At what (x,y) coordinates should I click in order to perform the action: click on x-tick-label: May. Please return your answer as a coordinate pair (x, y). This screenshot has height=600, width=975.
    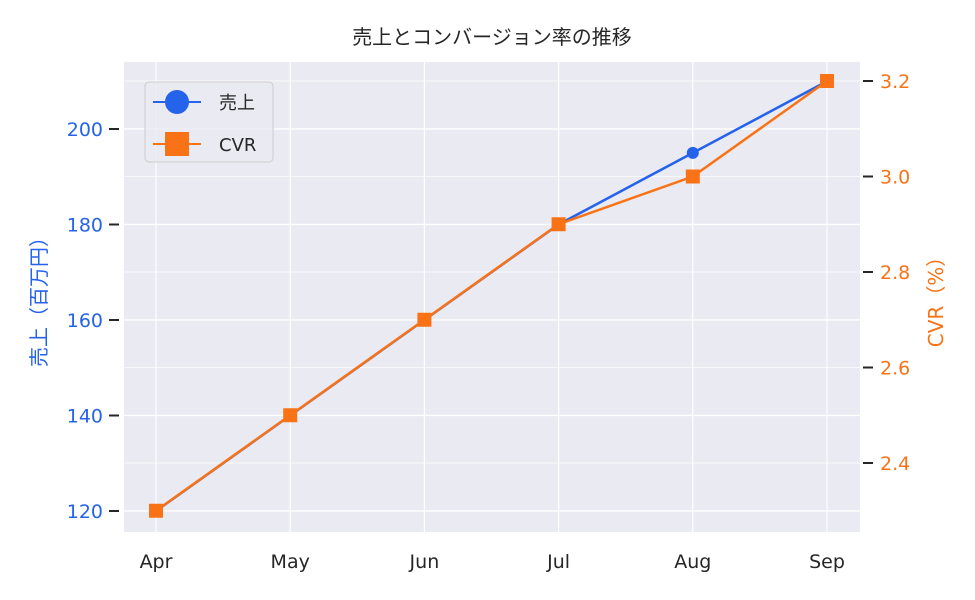
    Looking at the image, I should click on (290, 562).